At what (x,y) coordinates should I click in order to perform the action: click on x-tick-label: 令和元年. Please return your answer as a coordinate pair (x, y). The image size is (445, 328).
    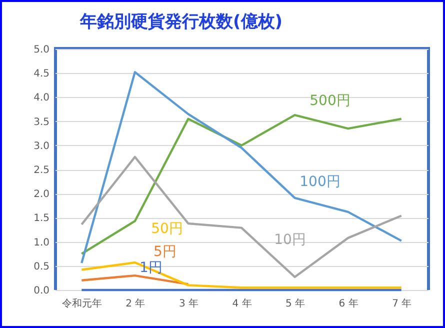
    Looking at the image, I should click on (82, 304).